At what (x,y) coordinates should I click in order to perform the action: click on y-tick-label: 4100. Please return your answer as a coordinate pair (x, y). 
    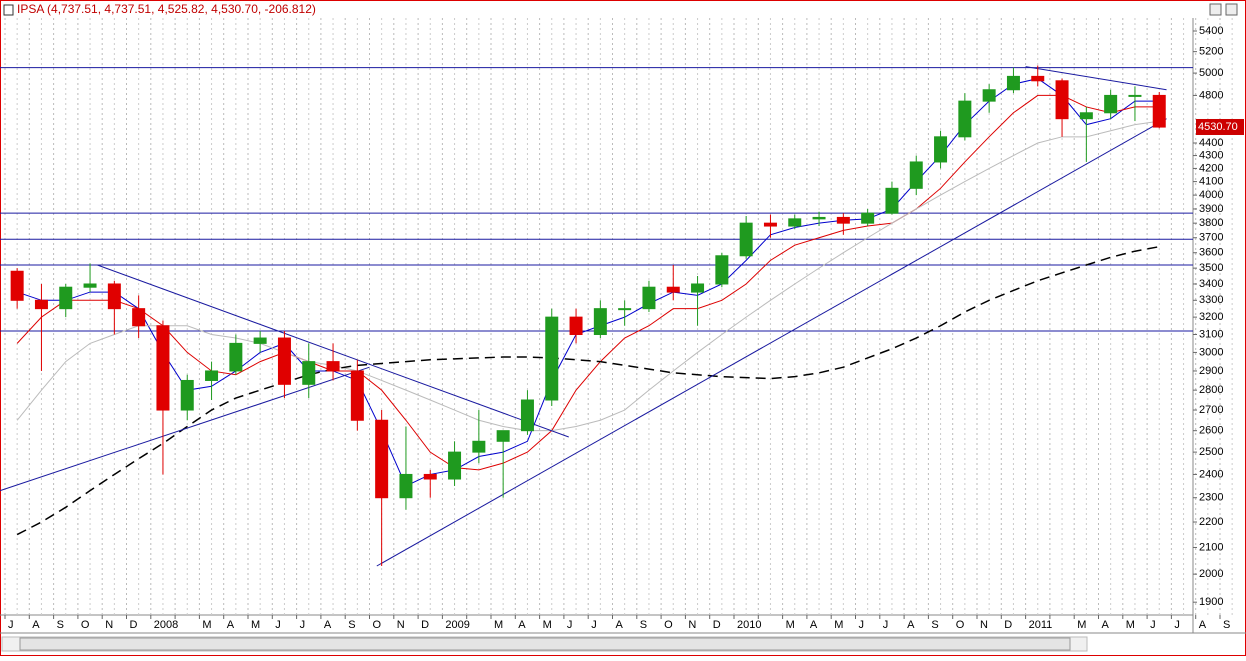
    Looking at the image, I should click on (1211, 182).